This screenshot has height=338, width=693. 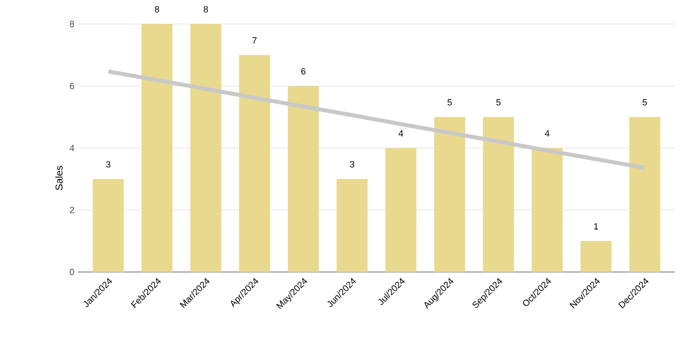 What do you see at coordinates (59, 178) in the screenshot?
I see `y-axis-title: Sales` at bounding box center [59, 178].